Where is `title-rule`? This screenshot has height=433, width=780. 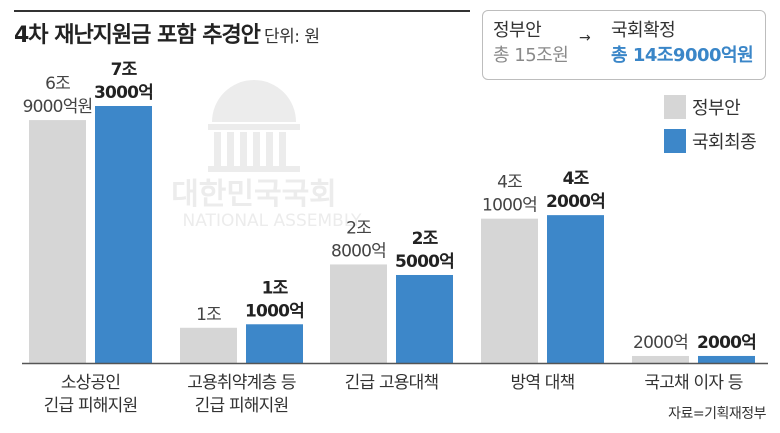 title-rule is located at coordinates (242, 11).